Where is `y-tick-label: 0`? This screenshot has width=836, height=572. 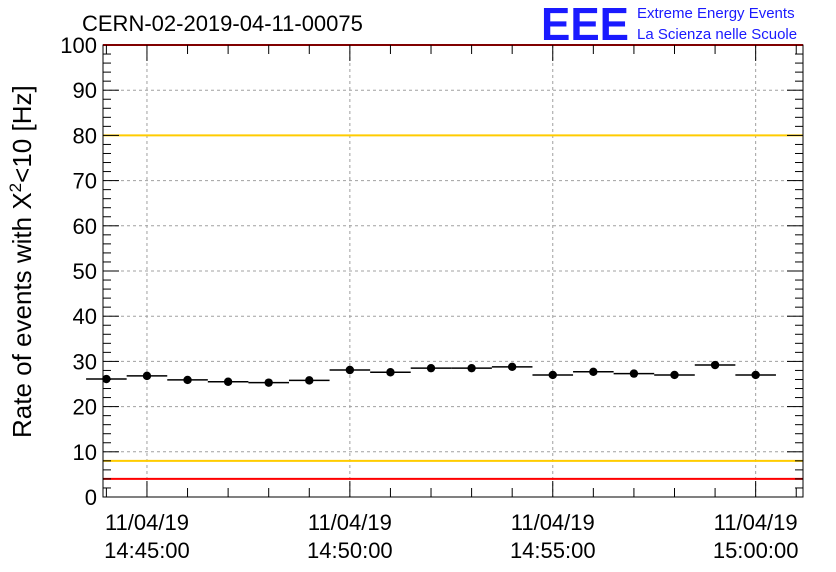 y-tick-label: 0 is located at coordinates (91, 497).